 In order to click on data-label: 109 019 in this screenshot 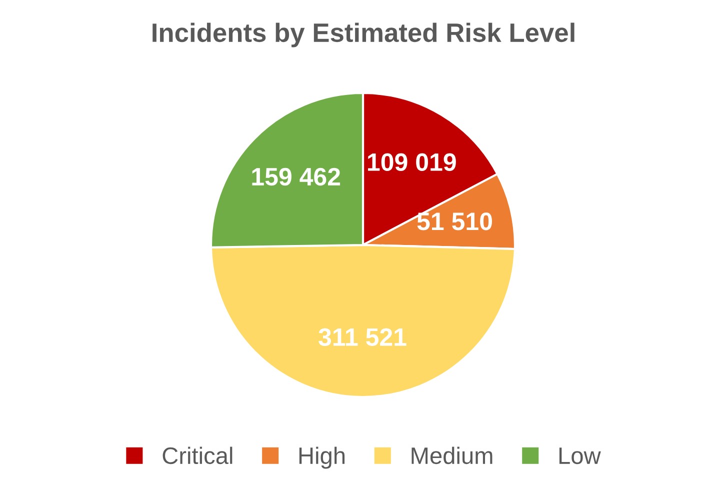, I will do `click(412, 162)`.